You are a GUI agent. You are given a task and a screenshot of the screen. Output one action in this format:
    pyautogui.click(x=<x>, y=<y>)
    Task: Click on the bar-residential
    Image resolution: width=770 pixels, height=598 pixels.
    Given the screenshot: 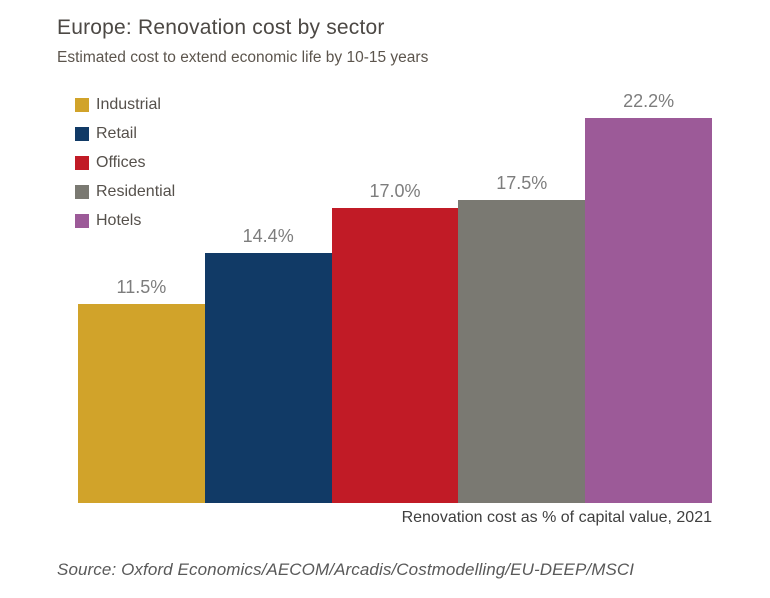 What is the action you would take?
    pyautogui.click(x=522, y=351)
    